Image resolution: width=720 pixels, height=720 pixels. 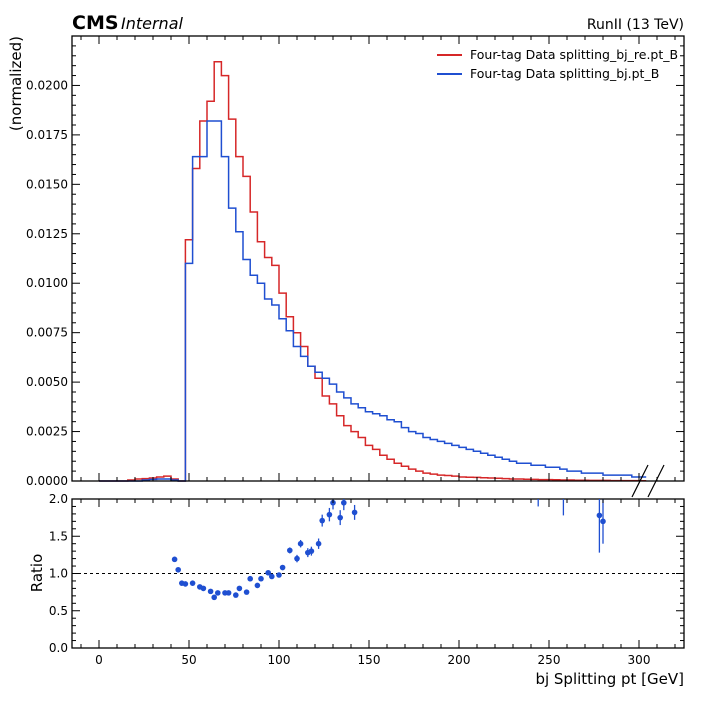 What do you see at coordinates (369, 660) in the screenshot?
I see `bottom-xtick-label: 150` at bounding box center [369, 660].